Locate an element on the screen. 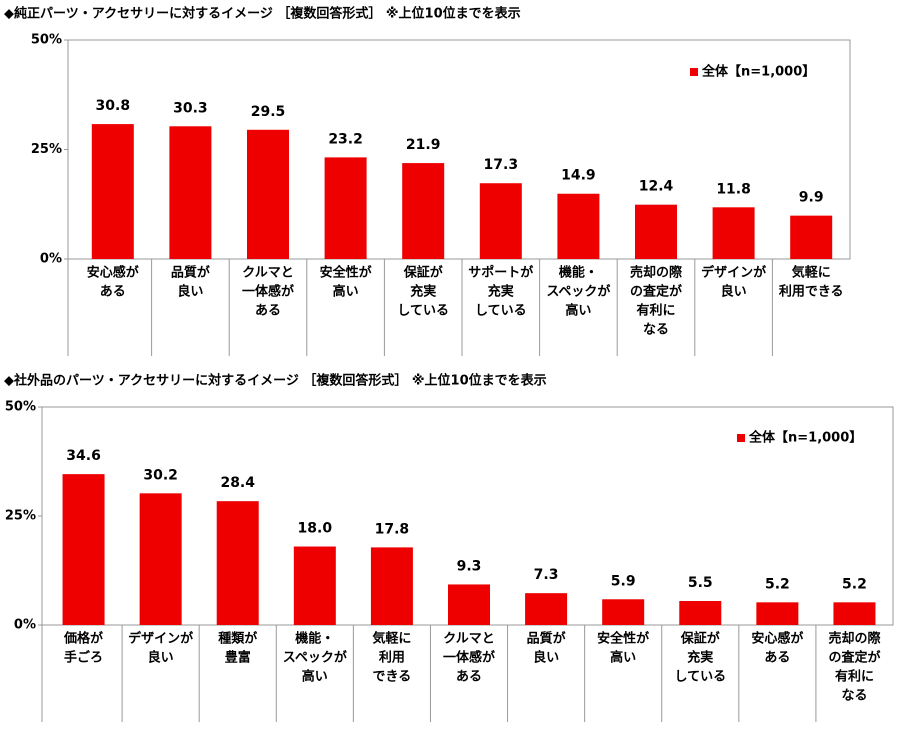 The width and height of the screenshot is (900, 734). x-tick-label: 価格が is located at coordinates (83, 639).